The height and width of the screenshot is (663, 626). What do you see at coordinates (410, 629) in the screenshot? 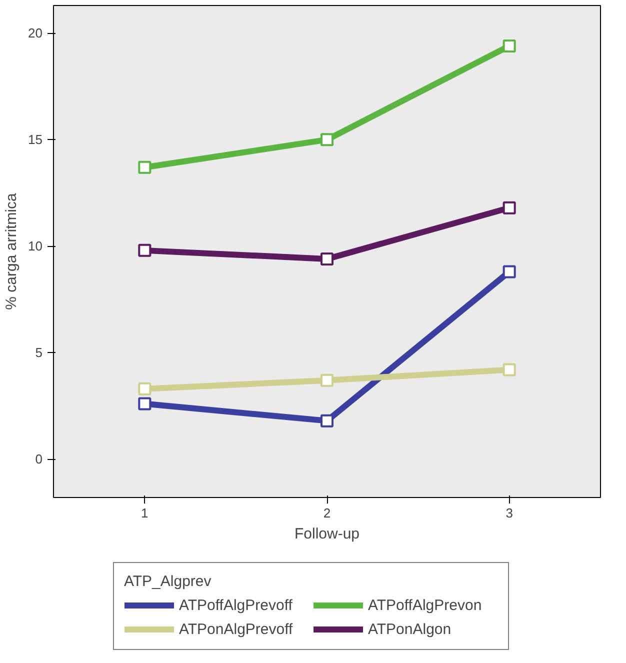
I see `legend-label: ATPonAlgon` at bounding box center [410, 629].